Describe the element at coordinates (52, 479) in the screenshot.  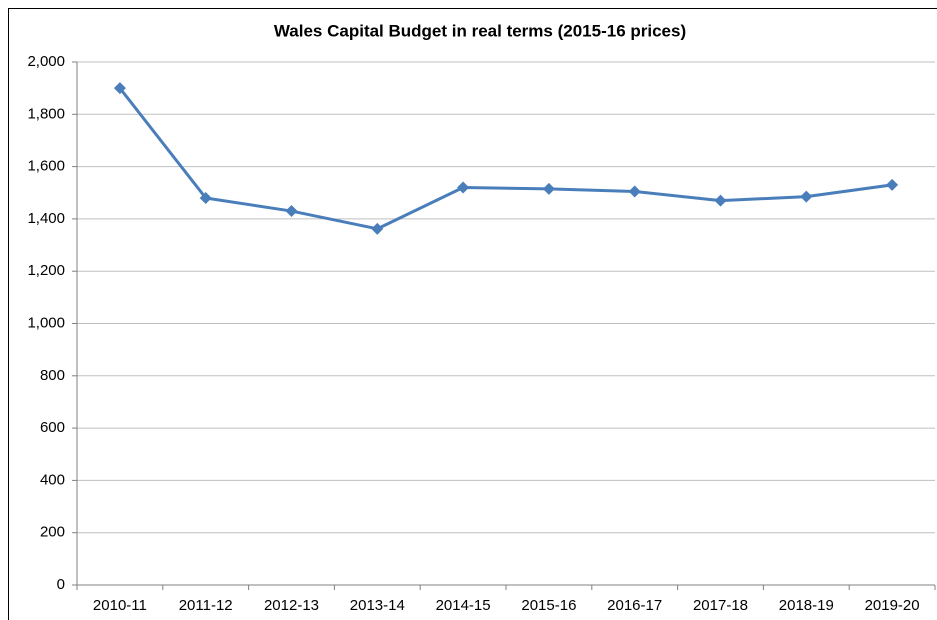
I see `y-tick-label: 400` at that location.